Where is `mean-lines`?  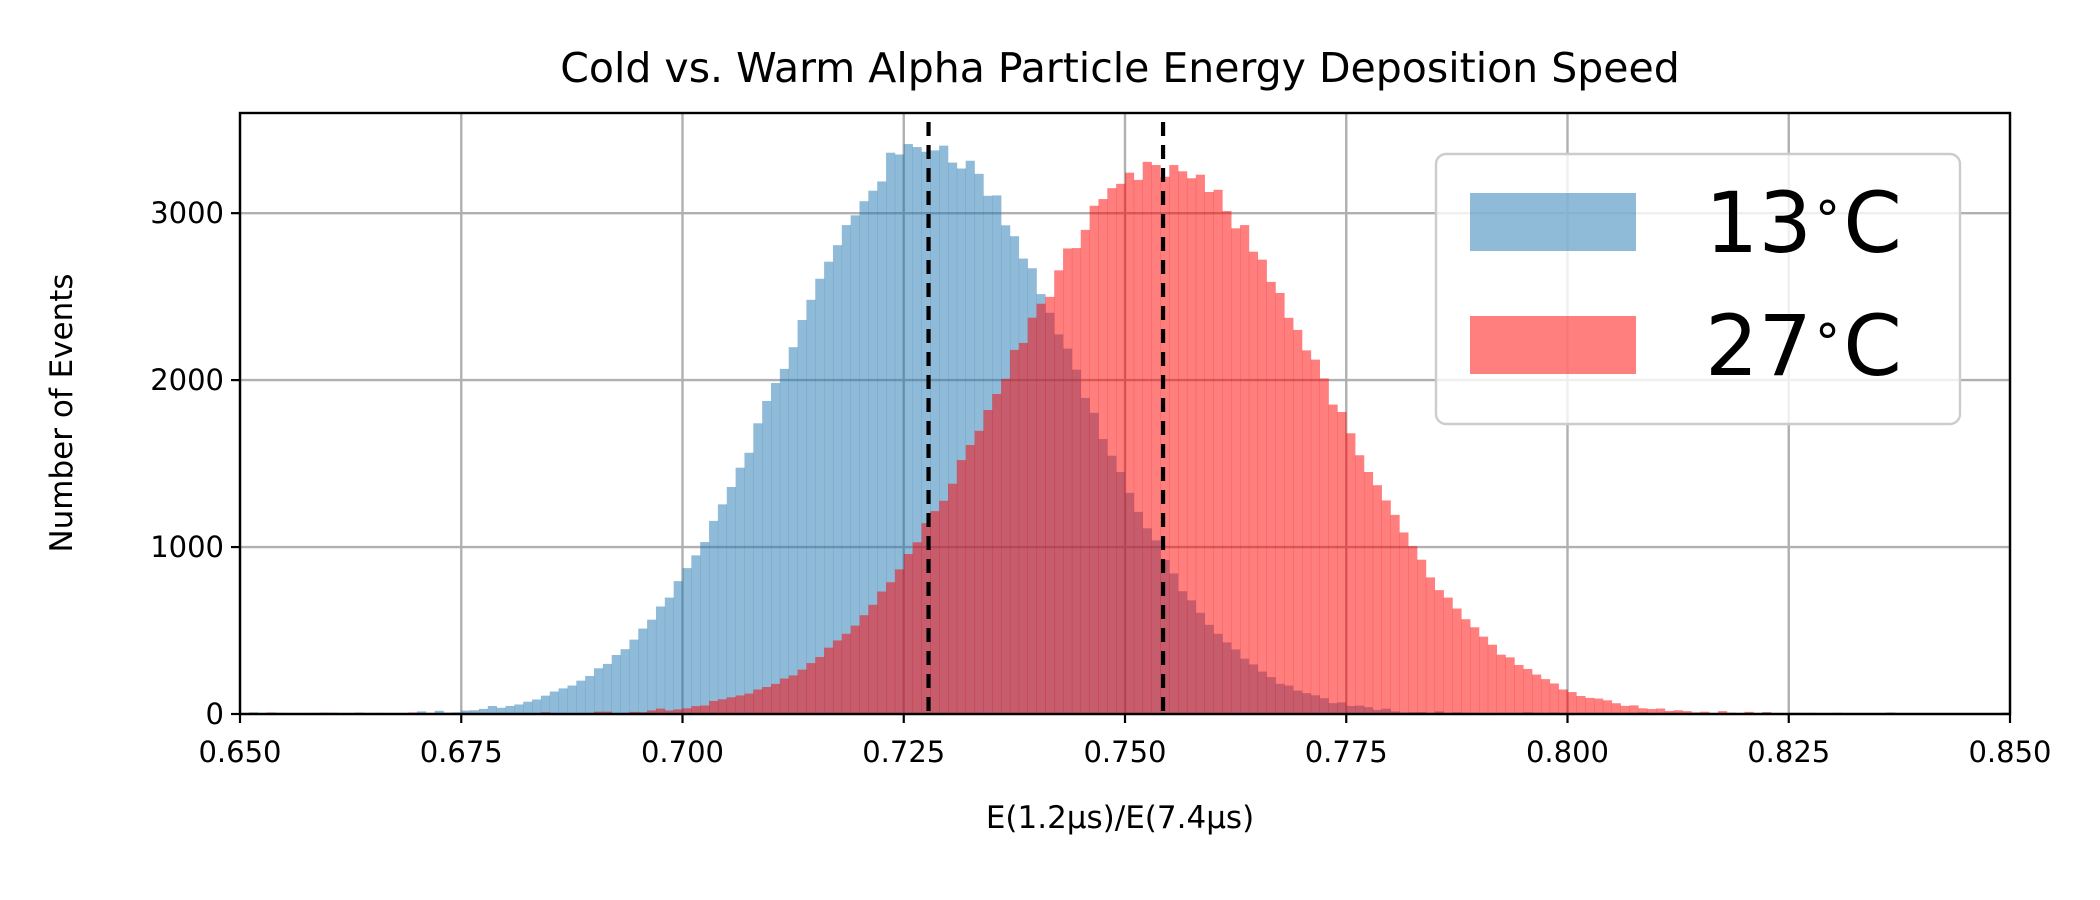
mean-lines is located at coordinates (1046, 418).